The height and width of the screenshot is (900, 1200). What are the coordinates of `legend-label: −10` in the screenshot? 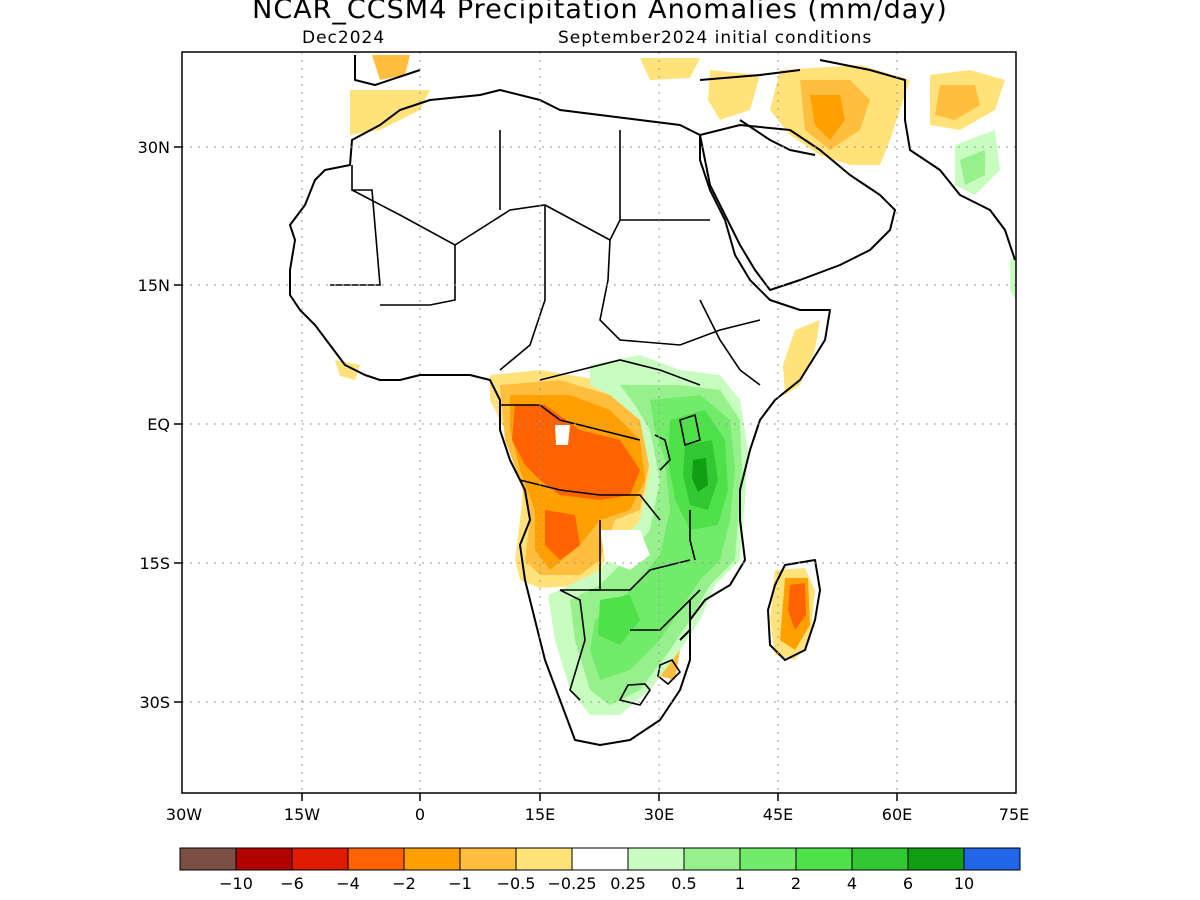 It's located at (236, 883).